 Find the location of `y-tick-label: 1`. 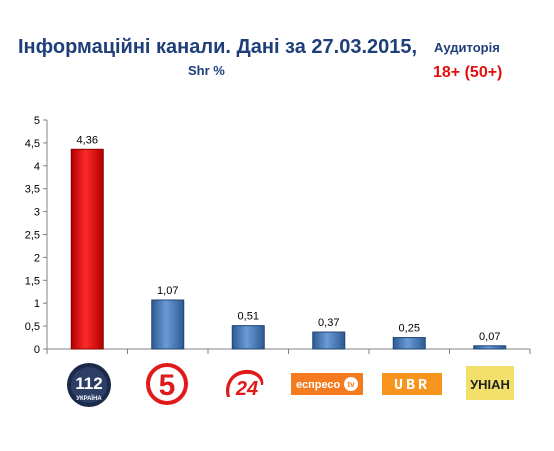

y-tick-label: 1 is located at coordinates (37, 304).